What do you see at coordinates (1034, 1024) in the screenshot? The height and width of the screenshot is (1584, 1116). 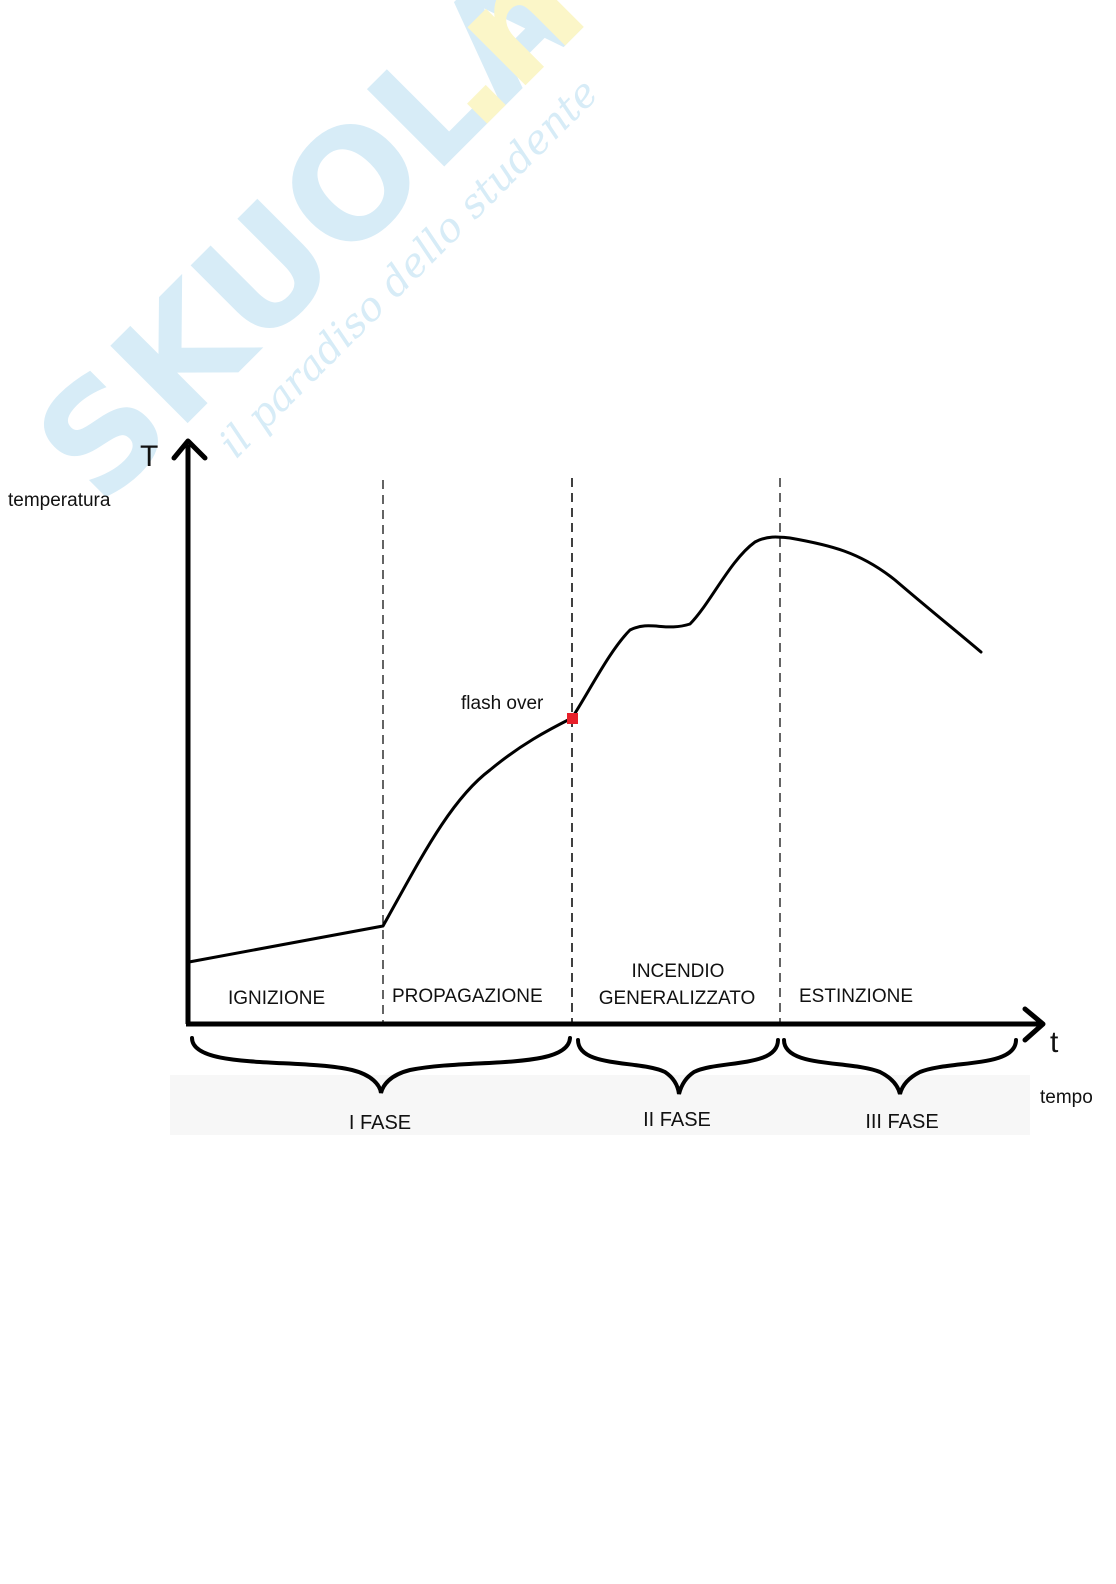 I see `x-axis-arrow` at bounding box center [1034, 1024].